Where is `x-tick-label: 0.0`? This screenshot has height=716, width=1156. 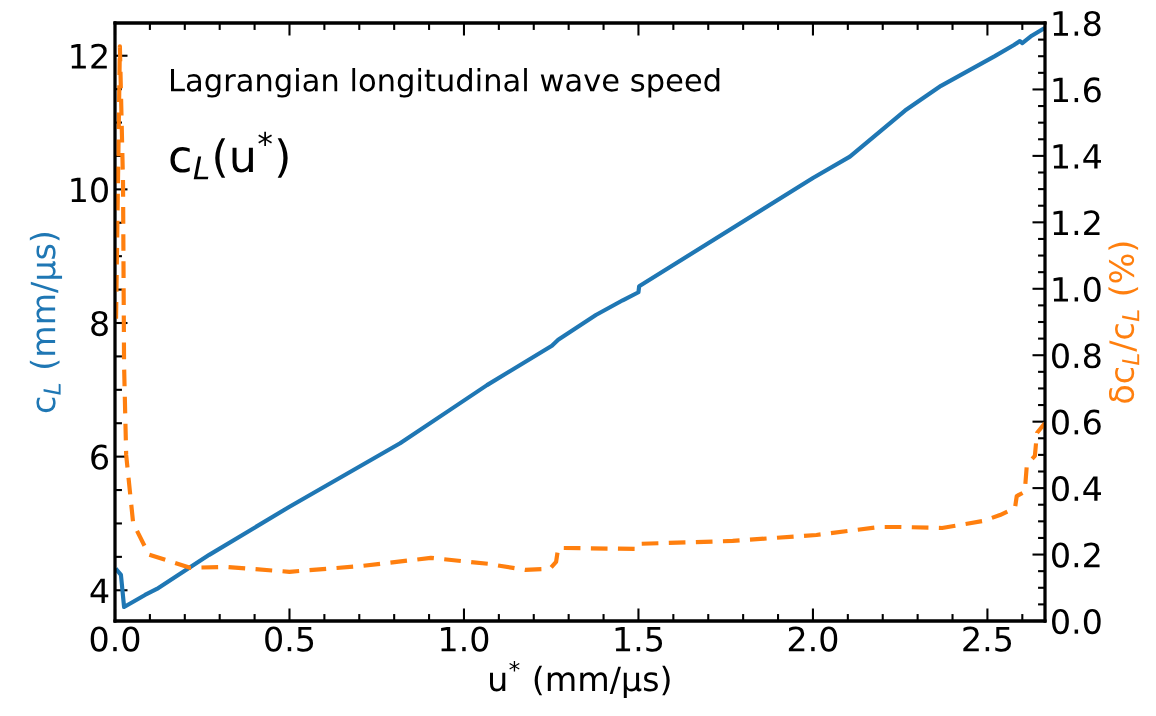 x-tick-label: 0.0 is located at coordinates (115, 639).